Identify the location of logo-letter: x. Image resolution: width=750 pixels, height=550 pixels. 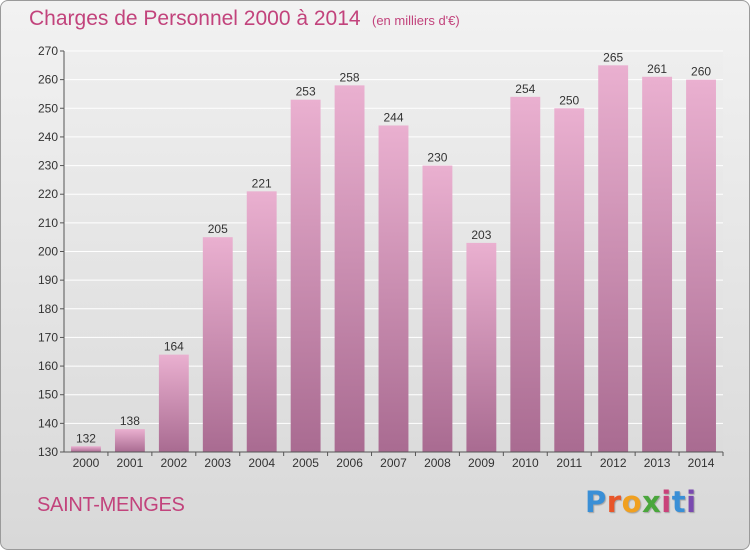
(652, 502).